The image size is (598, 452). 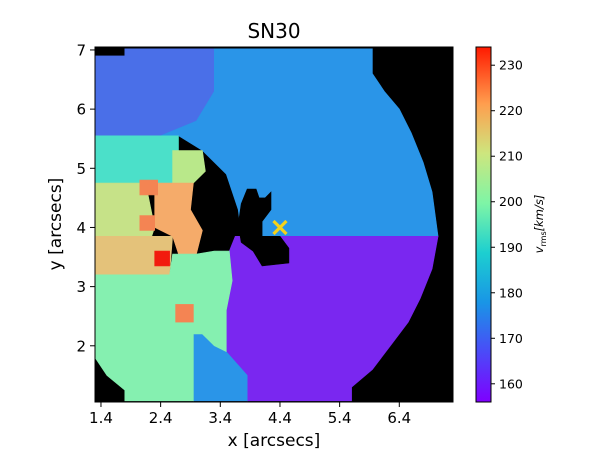 What do you see at coordinates (511, 156) in the screenshot?
I see `colorbar-tick-label: 210` at bounding box center [511, 156].